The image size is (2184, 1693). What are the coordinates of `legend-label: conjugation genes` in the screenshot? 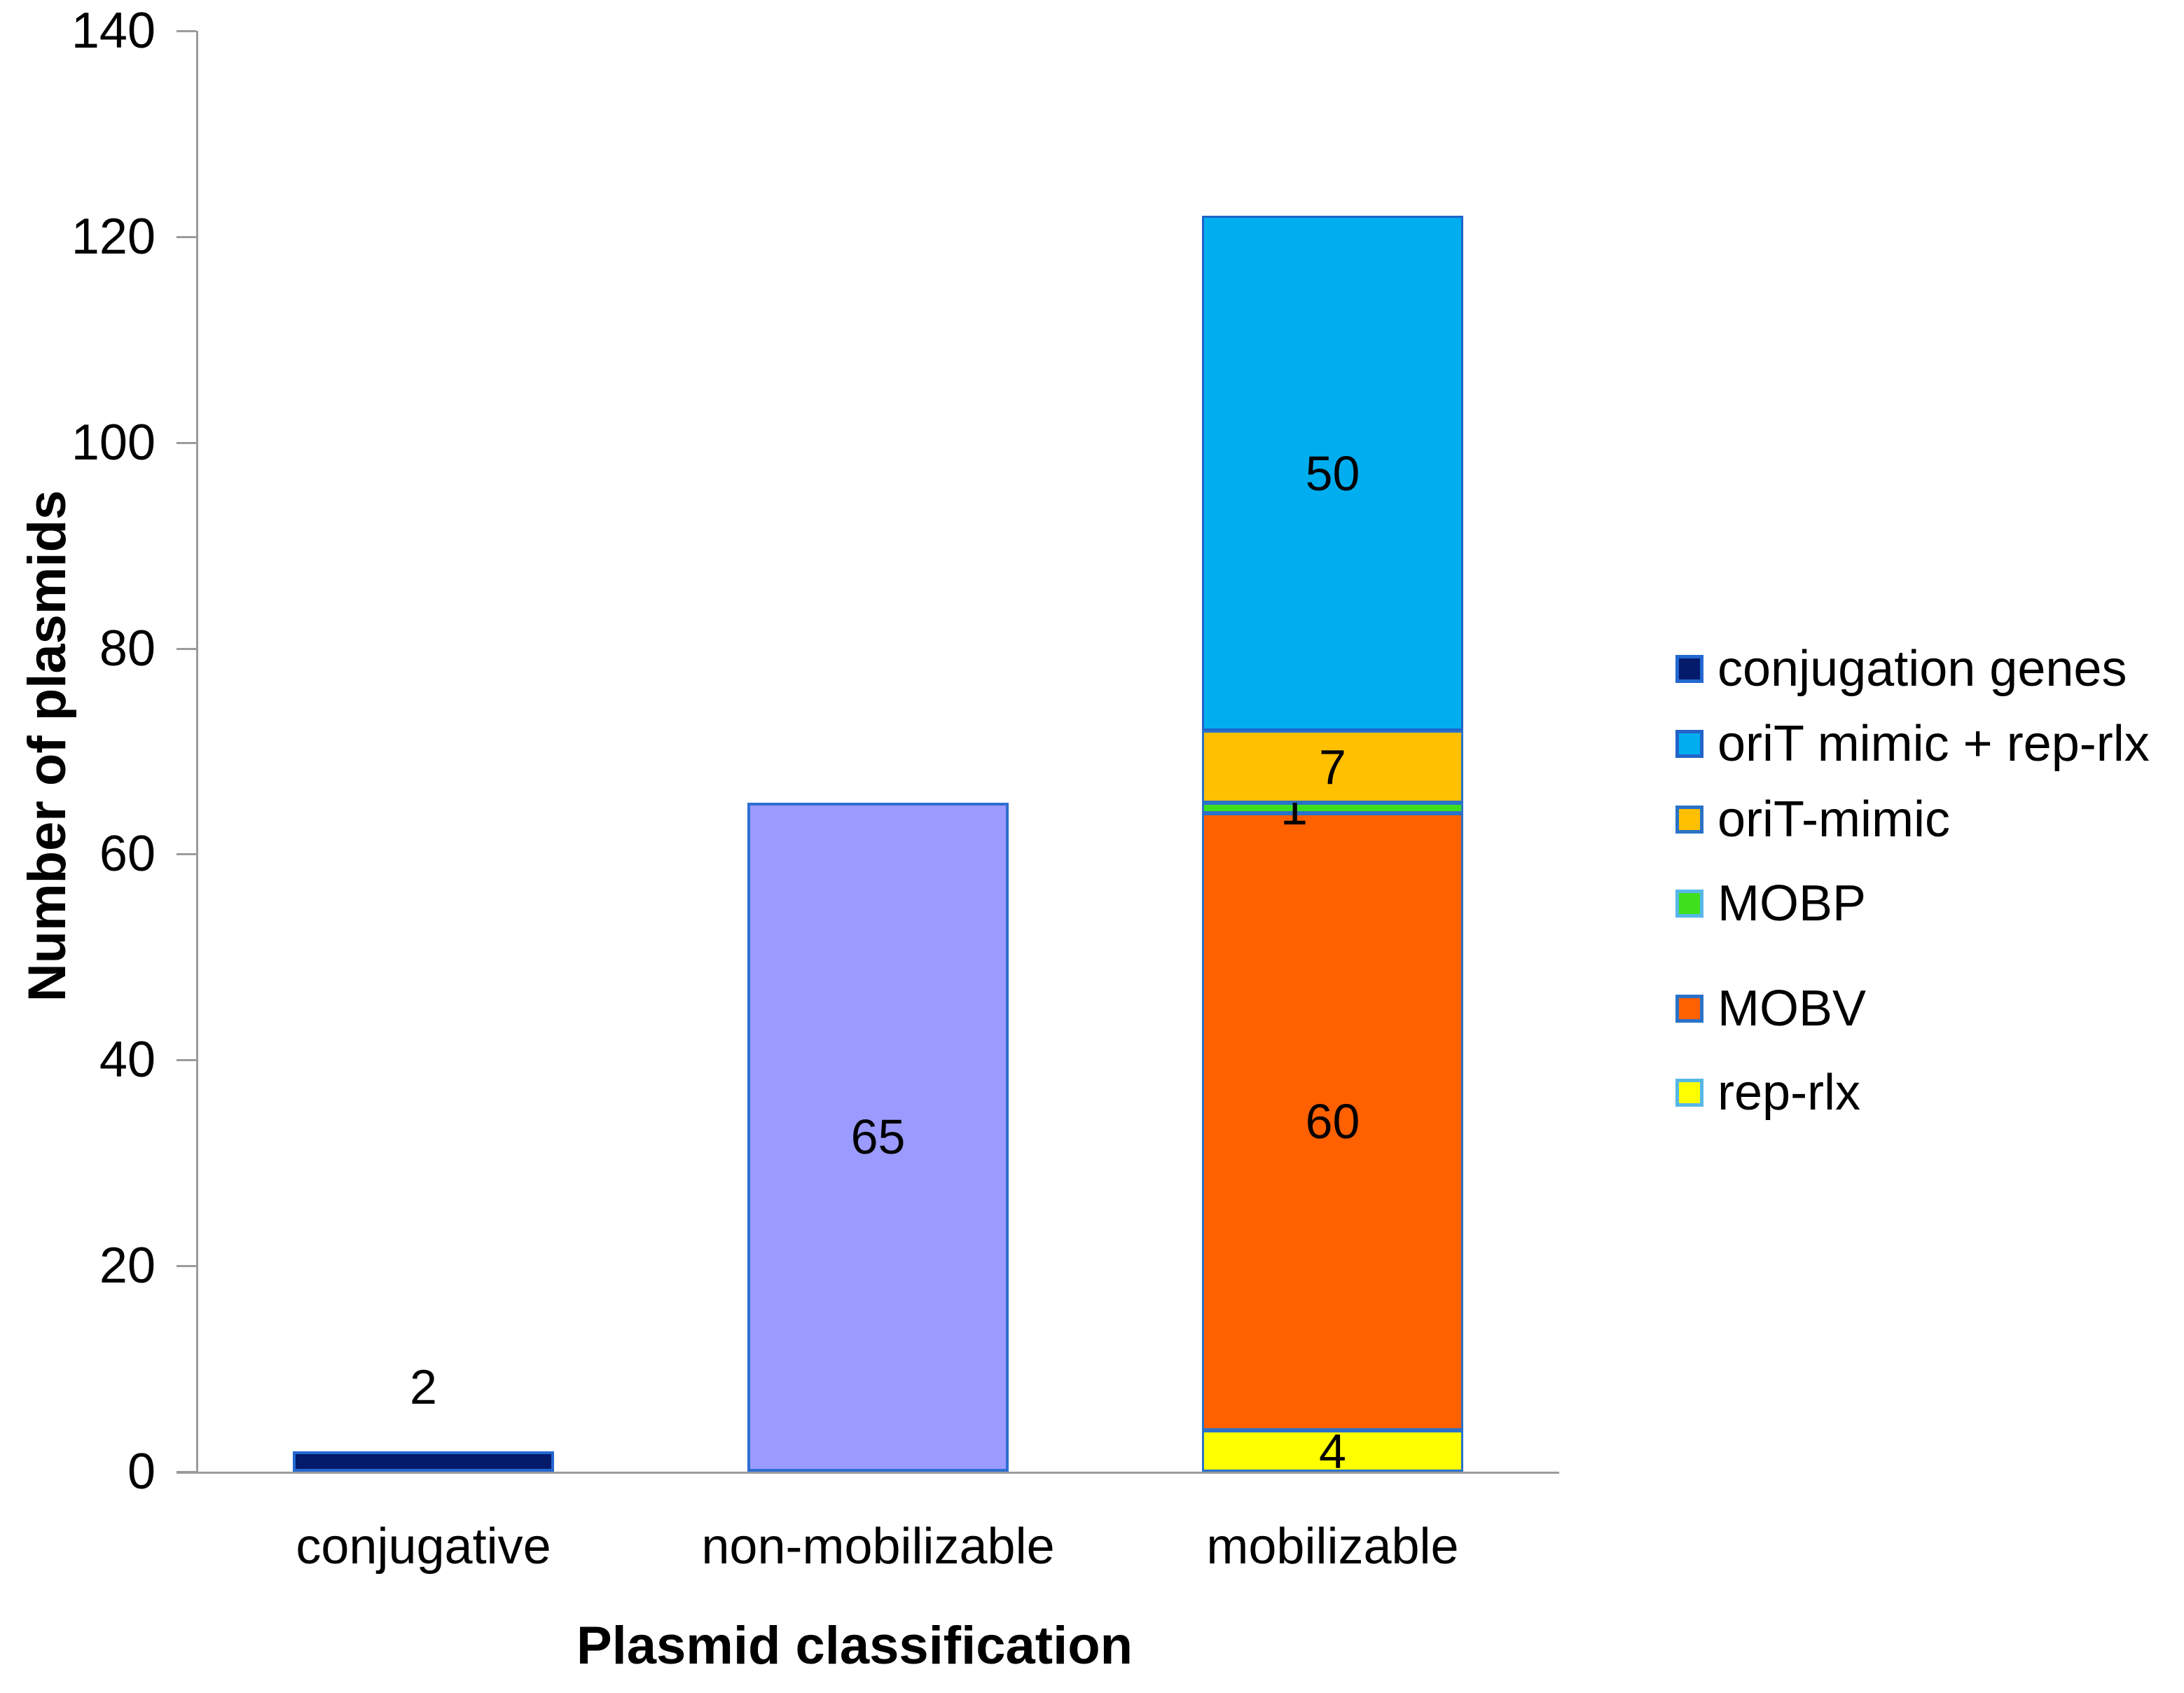 It's located at (1923, 669).